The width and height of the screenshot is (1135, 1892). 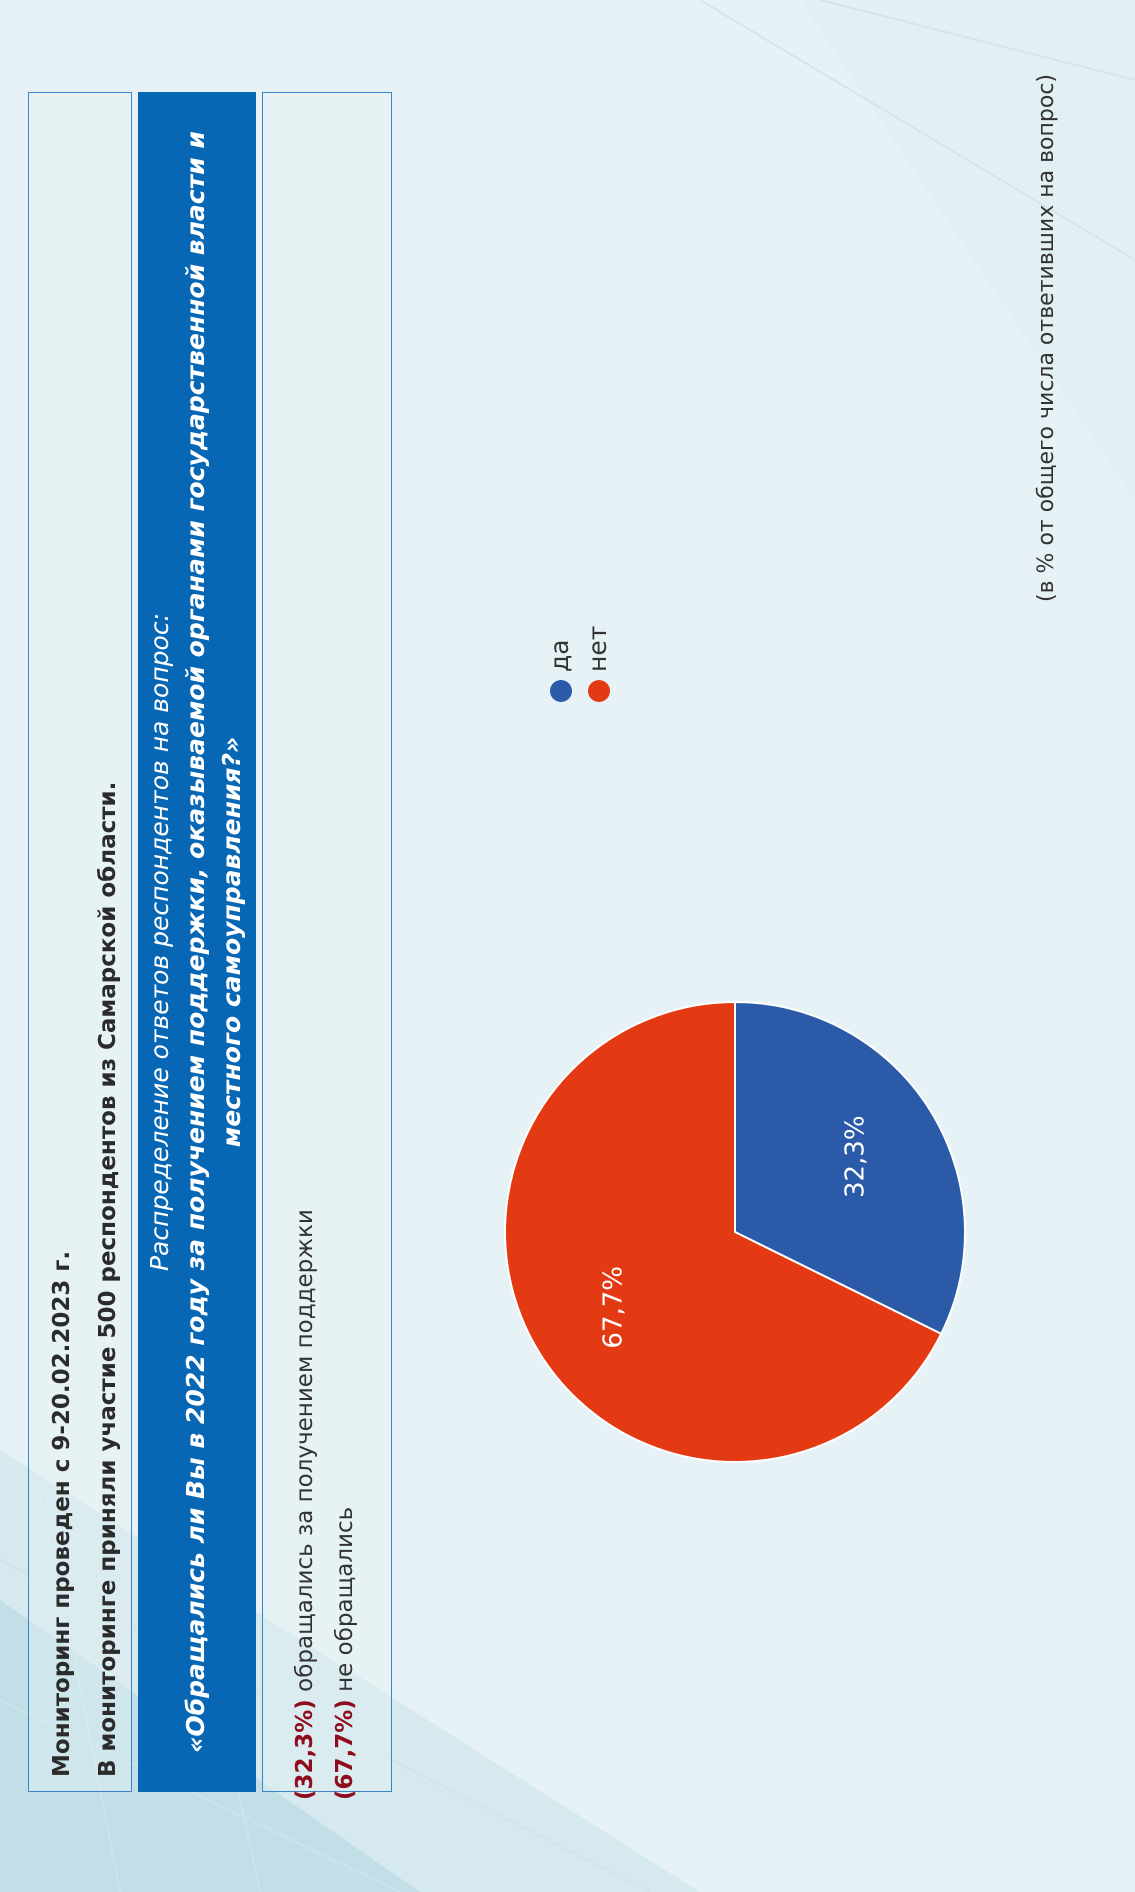 I want to click on legend-item-yes: да, so click(x=559, y=670).